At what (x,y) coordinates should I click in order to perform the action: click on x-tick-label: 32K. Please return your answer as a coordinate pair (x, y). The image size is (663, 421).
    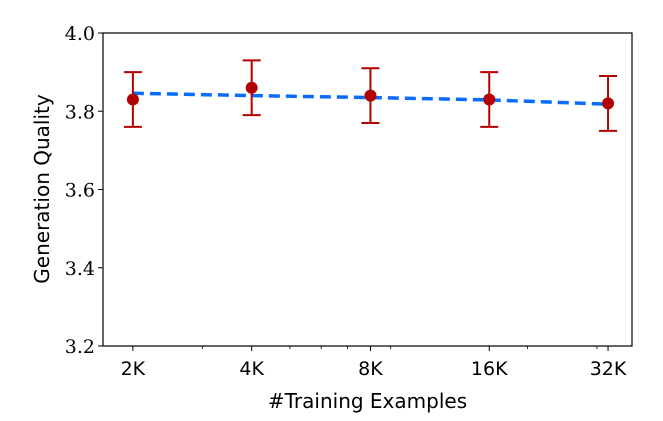
    Looking at the image, I should click on (608, 369).